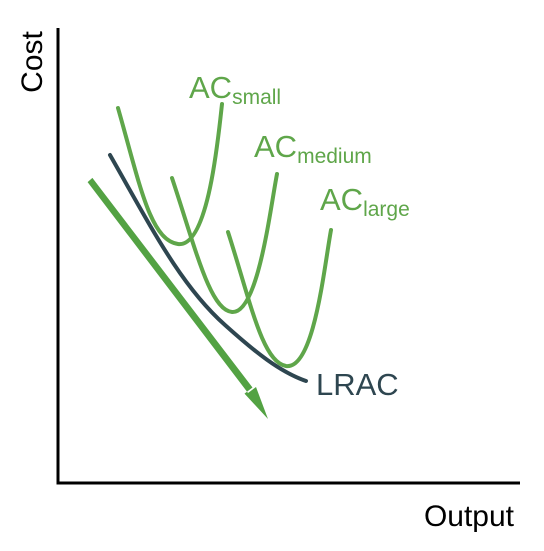  I want to click on down-right-arrow, so click(177, 298).